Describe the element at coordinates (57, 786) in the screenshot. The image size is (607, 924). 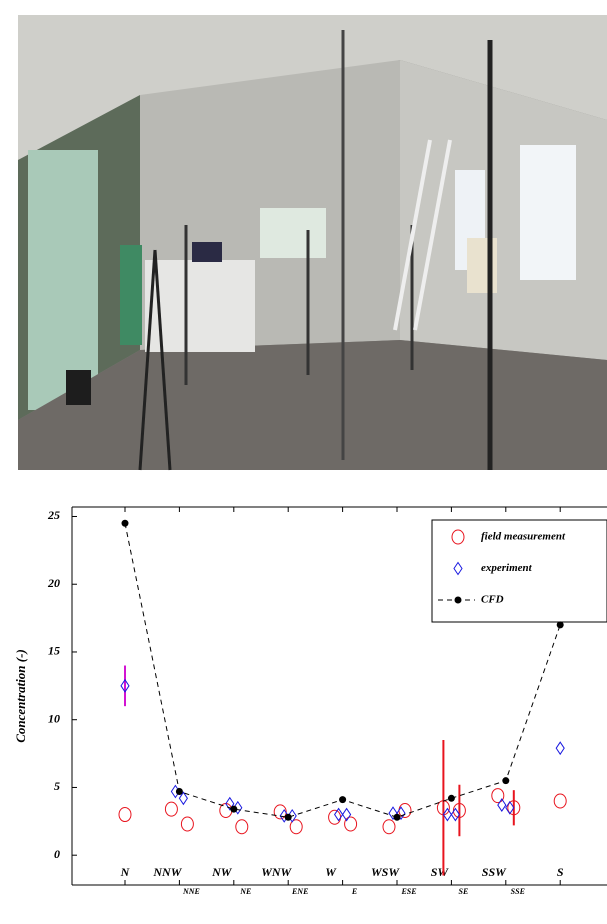
I see `y-tick-label: 5` at that location.